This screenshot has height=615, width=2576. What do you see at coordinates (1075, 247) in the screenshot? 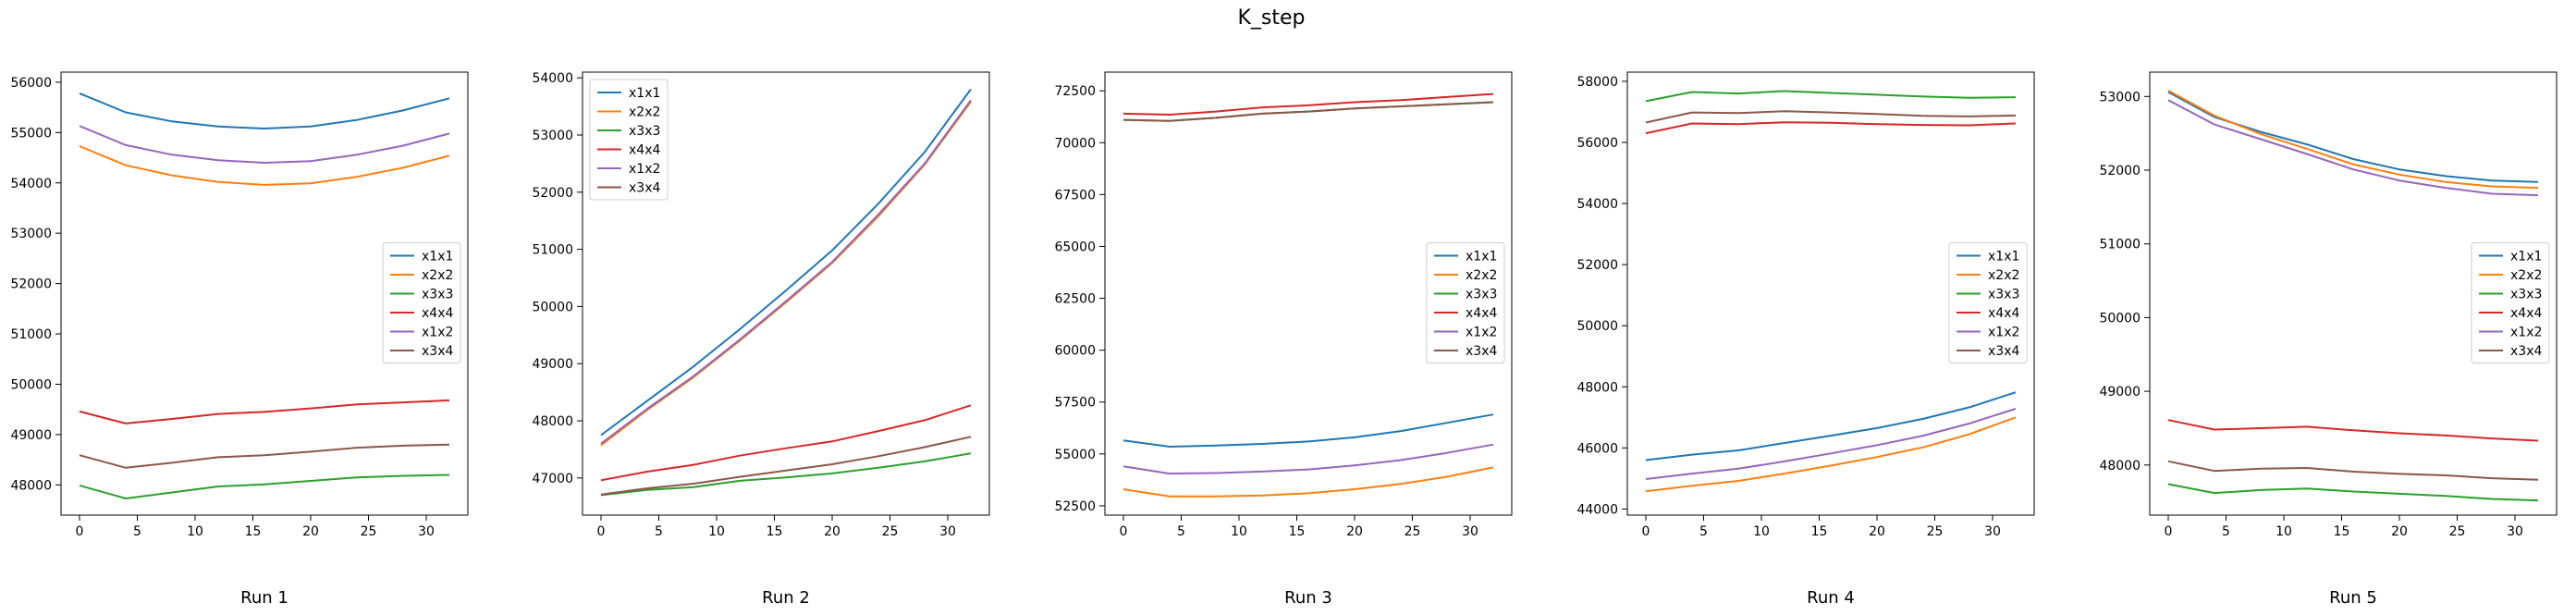
I see `y-tick-label: 65000` at bounding box center [1075, 247].